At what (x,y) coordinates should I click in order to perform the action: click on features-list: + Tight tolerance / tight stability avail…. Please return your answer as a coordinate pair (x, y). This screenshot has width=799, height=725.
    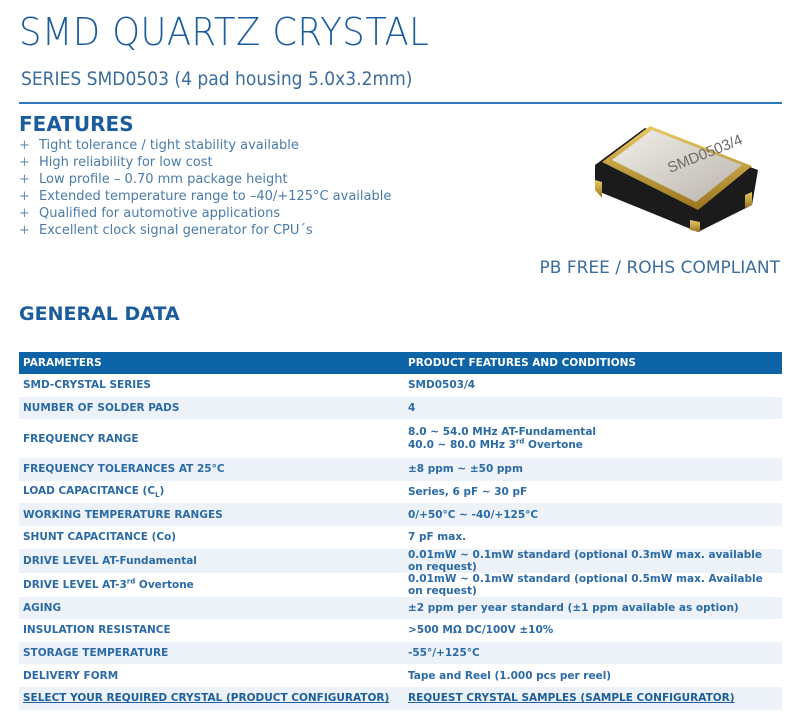
    Looking at the image, I should click on (205, 188).